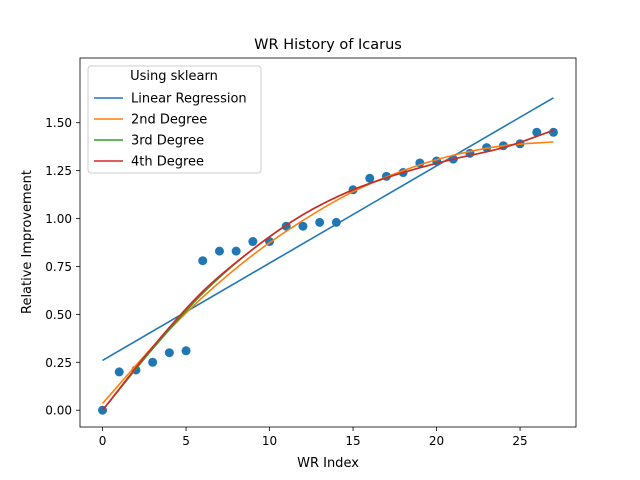 This screenshot has height=480, width=640. Describe the element at coordinates (103, 441) in the screenshot. I see `x-tick-label: 0` at that location.